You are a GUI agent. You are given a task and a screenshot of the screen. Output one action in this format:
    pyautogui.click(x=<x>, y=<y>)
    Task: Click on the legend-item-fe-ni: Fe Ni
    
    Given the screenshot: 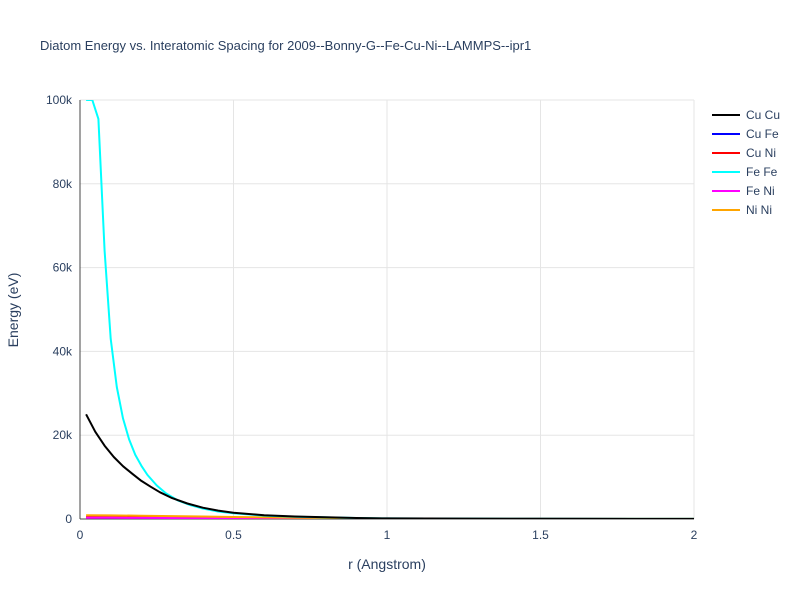 What is the action you would take?
    pyautogui.click(x=743, y=191)
    